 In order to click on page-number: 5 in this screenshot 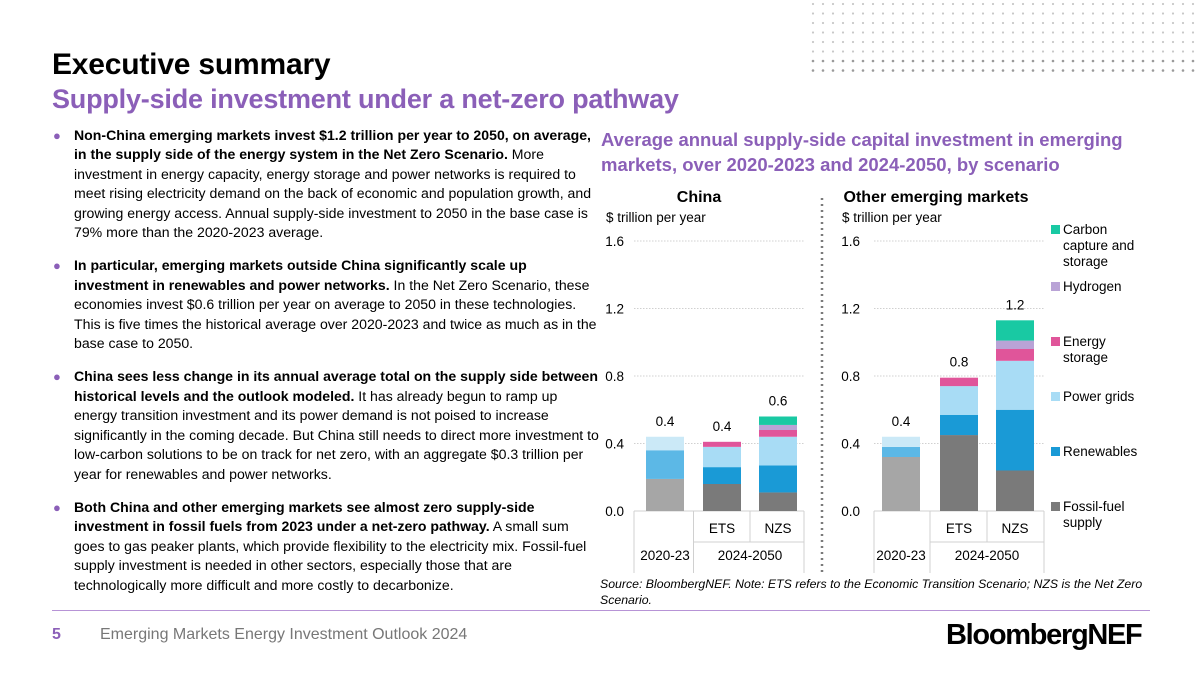, I will do `click(56, 634)`.